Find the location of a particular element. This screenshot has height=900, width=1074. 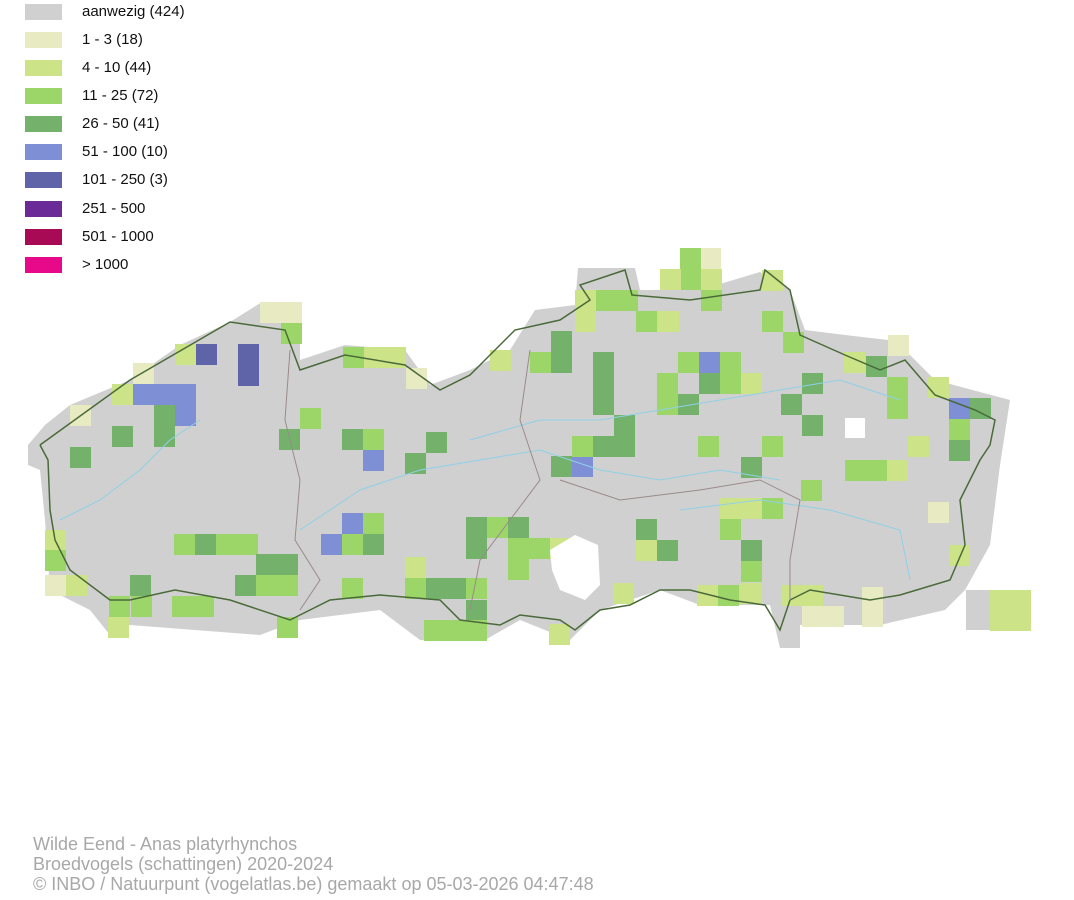

legend-label: 1 - 3 (18) is located at coordinates (112, 39).